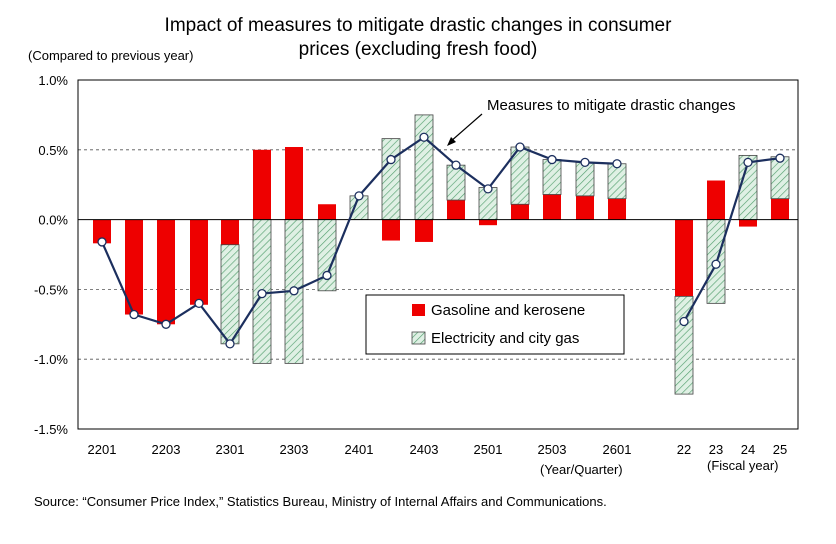 This screenshot has width=836, height=544. Describe the element at coordinates (418, 310) in the screenshot. I see `legend-swatch-gasoline` at that location.